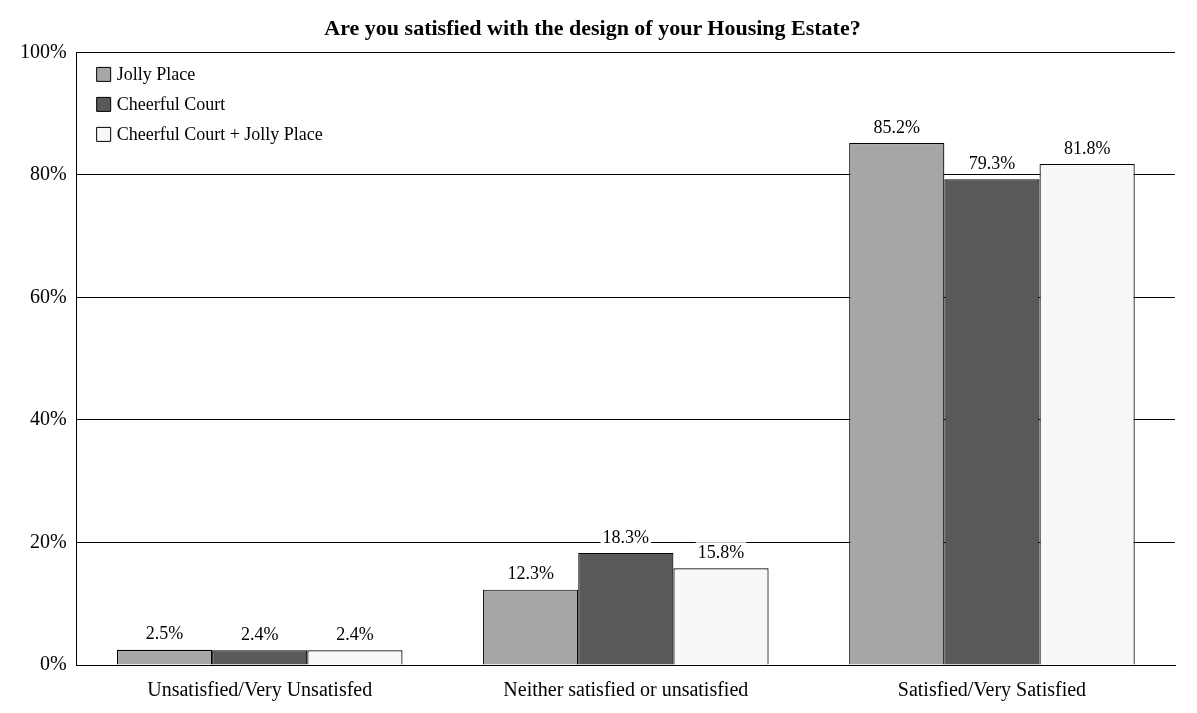 Image resolution: width=1197 pixels, height=713 pixels. I want to click on data-label: 85.2%, so click(896, 126).